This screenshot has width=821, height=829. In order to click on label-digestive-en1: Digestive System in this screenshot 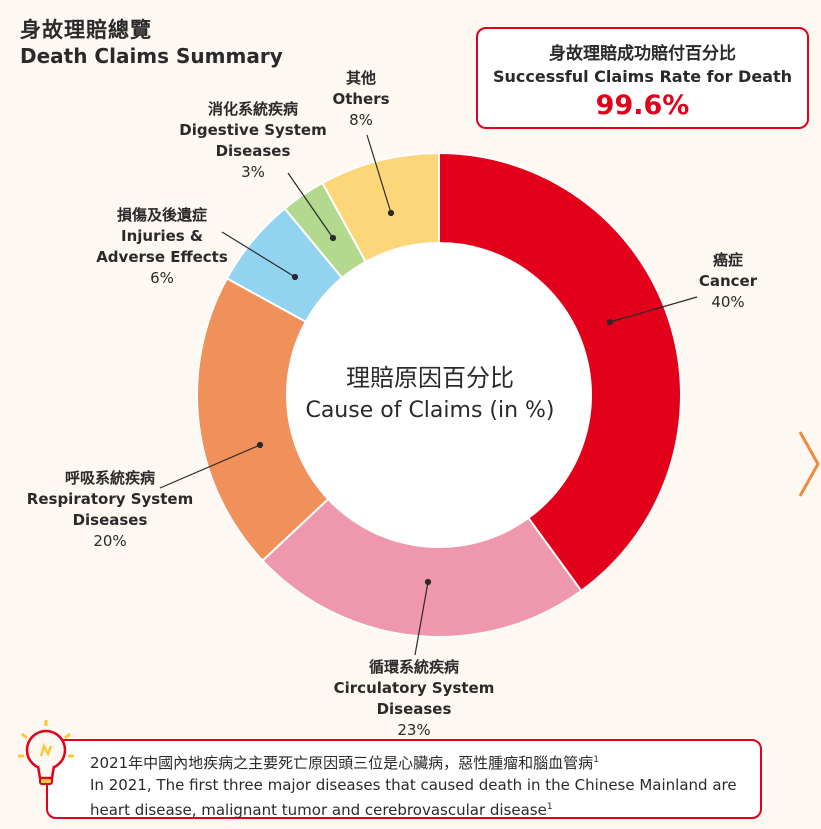, I will do `click(253, 130)`.